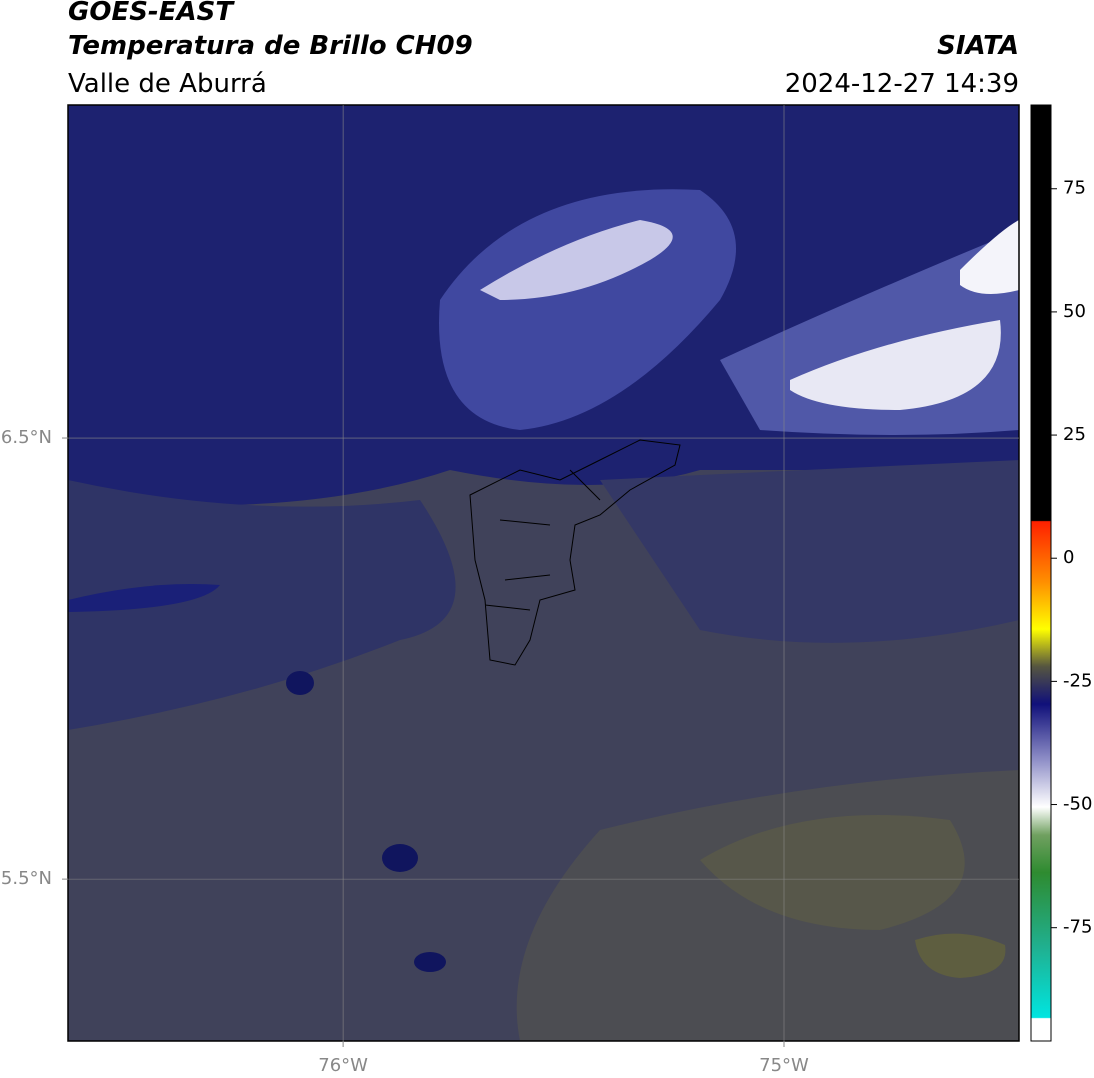 The image size is (1094, 1078). Describe the element at coordinates (151, 13) in the screenshot. I see `title: GOES-EAST` at that location.